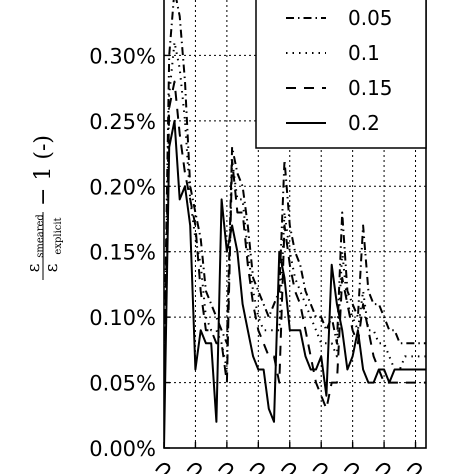  I want to click on legend-label: 0.05, so click(370, 18).